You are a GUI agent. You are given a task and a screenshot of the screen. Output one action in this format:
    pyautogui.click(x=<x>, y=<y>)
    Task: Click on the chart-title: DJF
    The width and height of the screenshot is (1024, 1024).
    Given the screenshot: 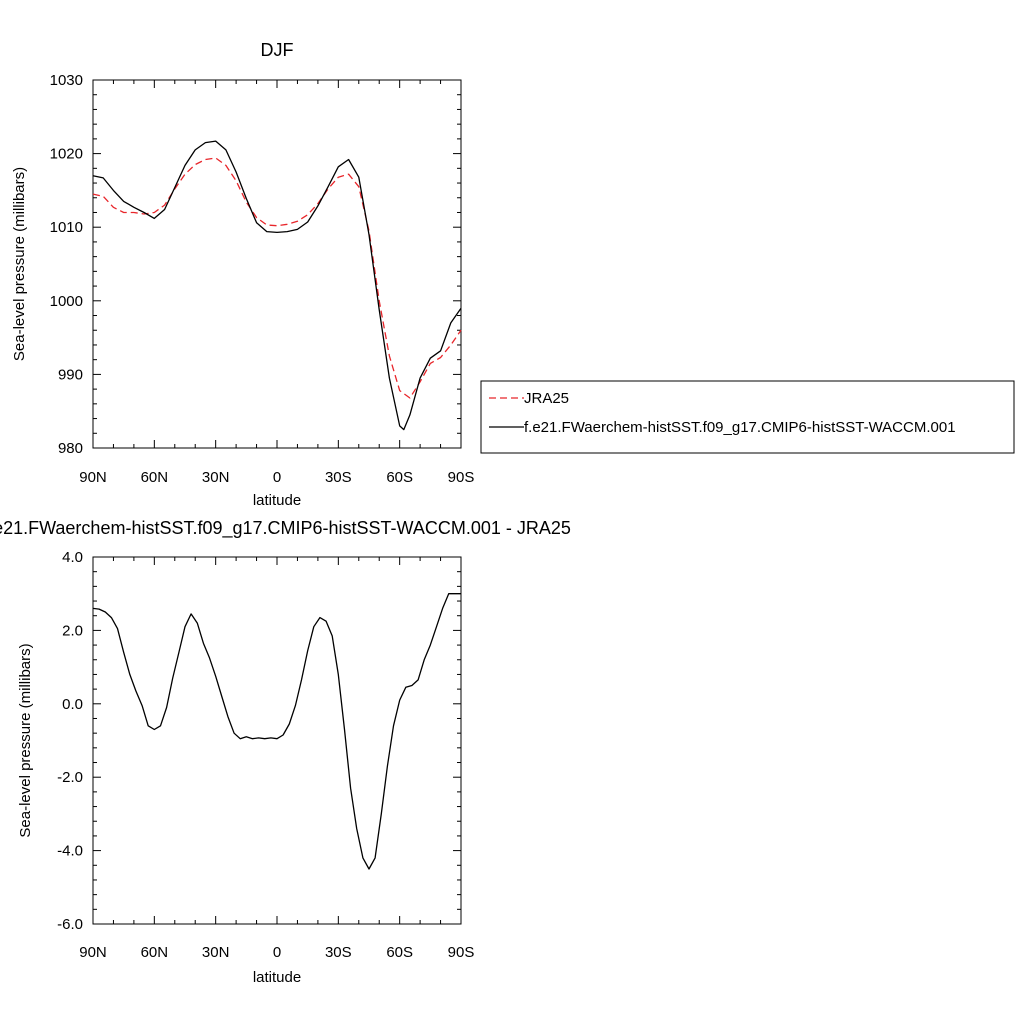 What is the action you would take?
    pyautogui.click(x=277, y=50)
    